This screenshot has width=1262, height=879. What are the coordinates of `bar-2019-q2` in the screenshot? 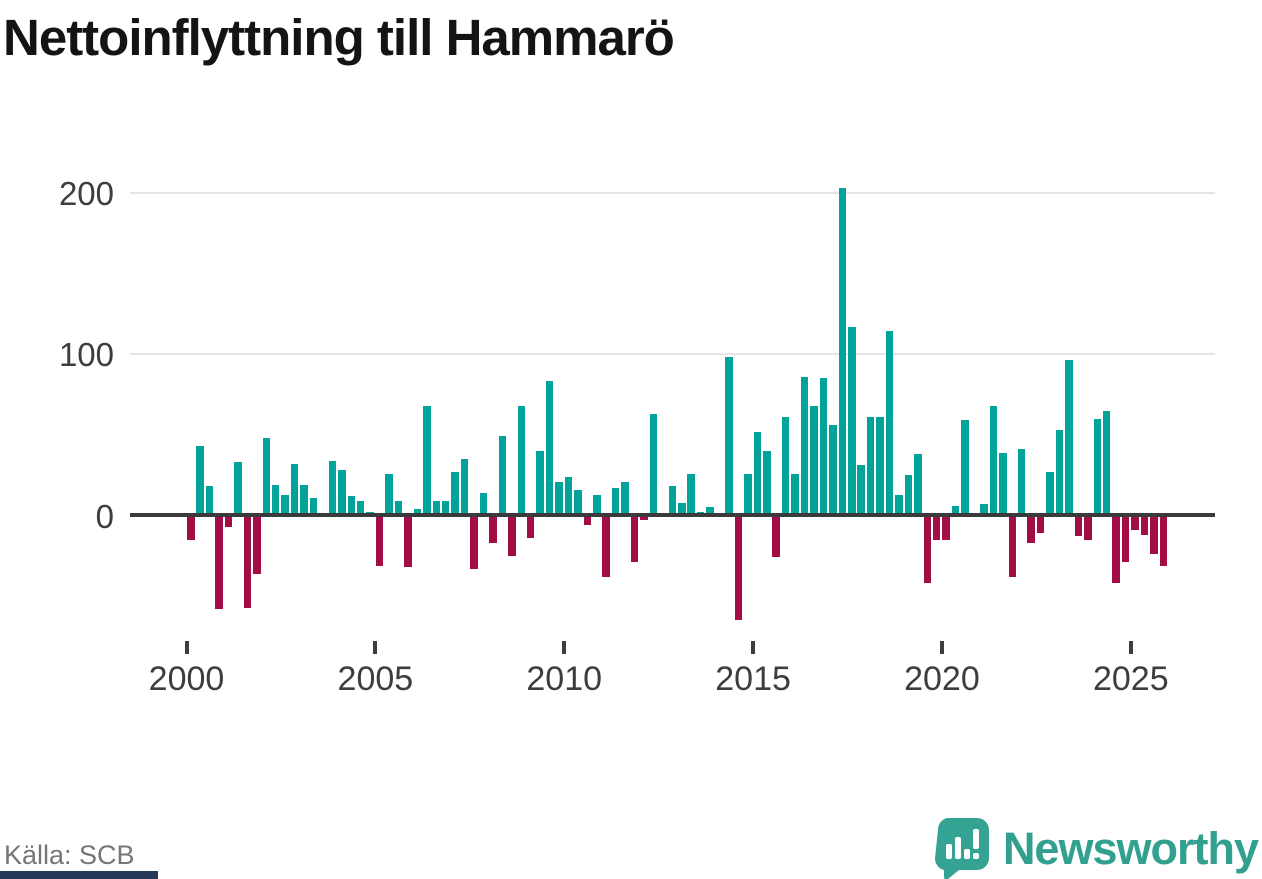 It's located at (918, 485).